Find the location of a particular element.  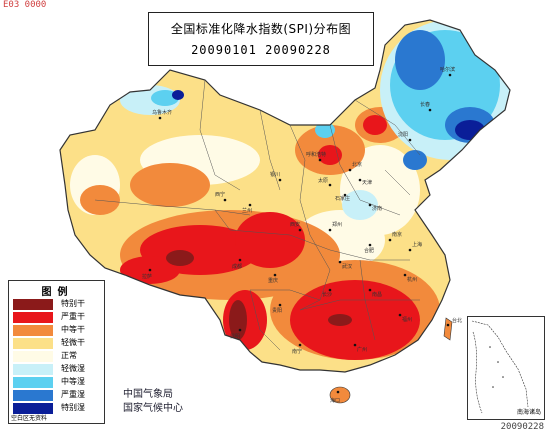

legend-item-extreme-wet: 特别湿 is located at coordinates (57, 408).